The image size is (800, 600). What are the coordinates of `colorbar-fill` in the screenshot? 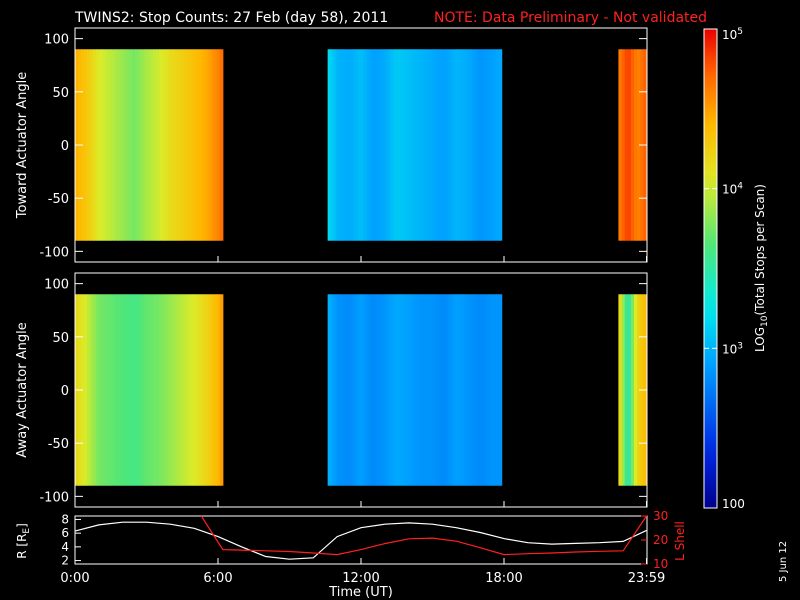 It's located at (710, 268).